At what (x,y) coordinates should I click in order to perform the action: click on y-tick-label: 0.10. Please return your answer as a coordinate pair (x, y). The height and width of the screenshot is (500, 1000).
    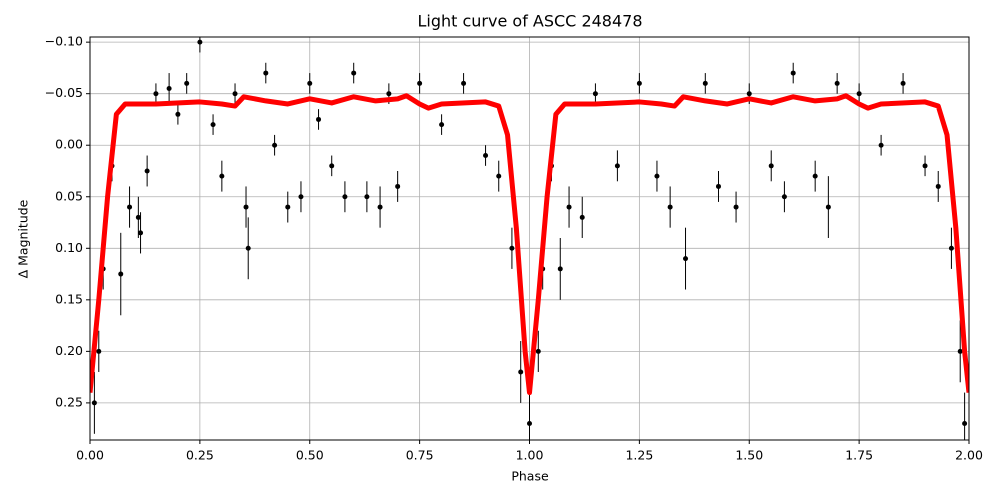
    Looking at the image, I should click on (69, 247).